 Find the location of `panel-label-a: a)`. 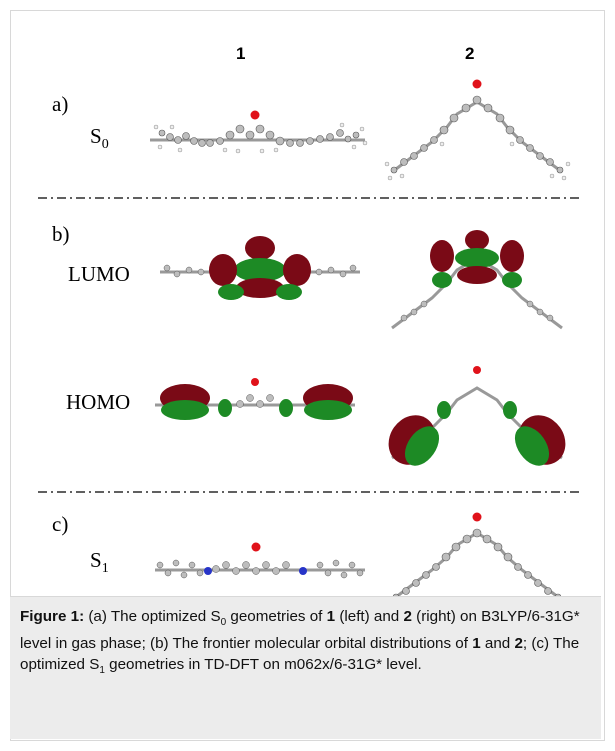

panel-label-a: a) is located at coordinates (60, 104).